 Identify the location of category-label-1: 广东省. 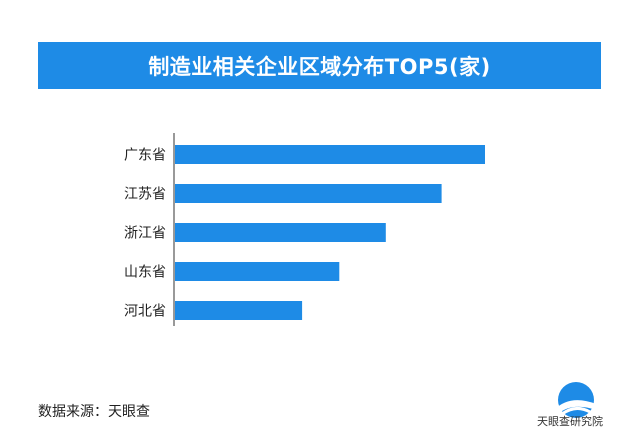
(145, 156).